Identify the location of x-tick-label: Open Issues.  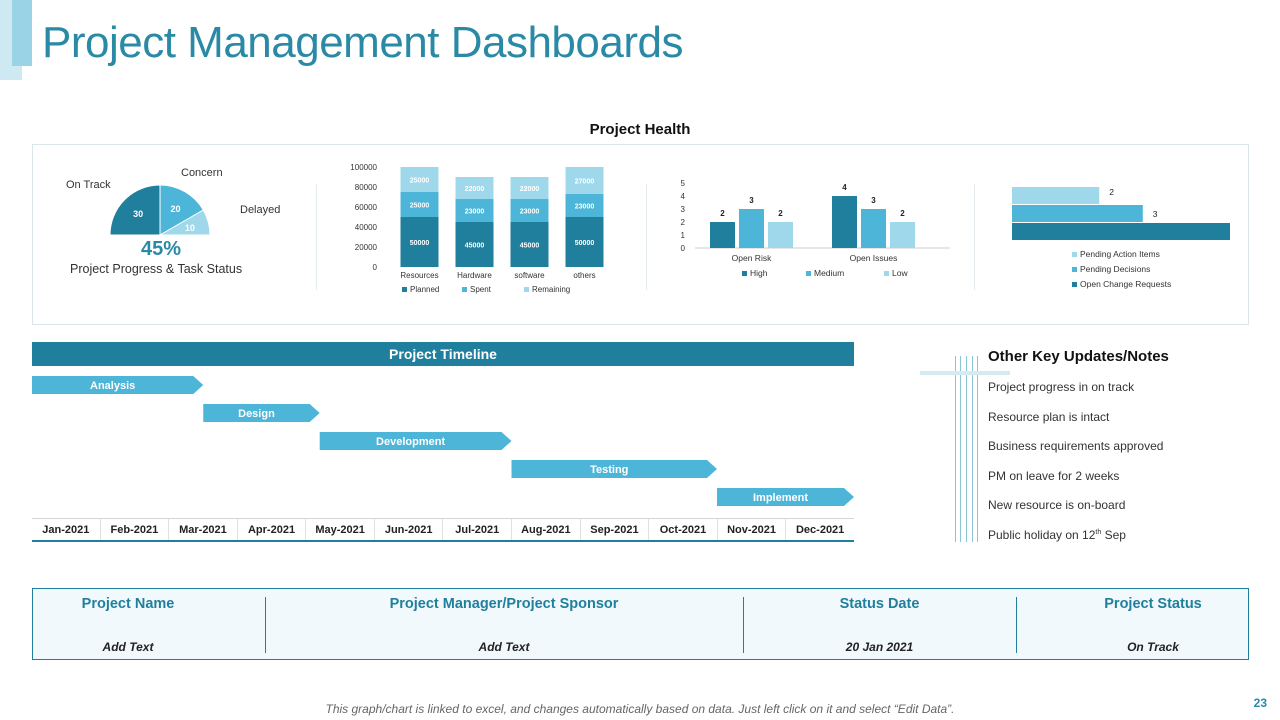
(874, 258).